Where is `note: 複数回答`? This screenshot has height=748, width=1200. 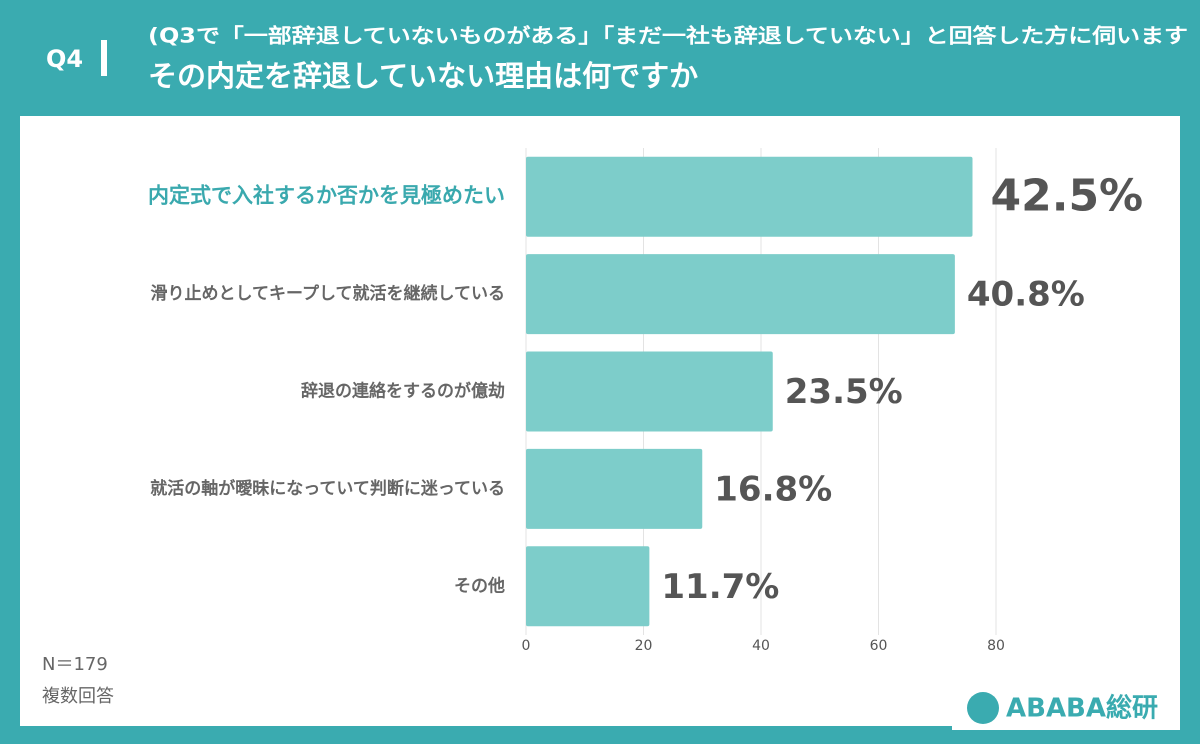 note: 複数回答 is located at coordinates (78, 696).